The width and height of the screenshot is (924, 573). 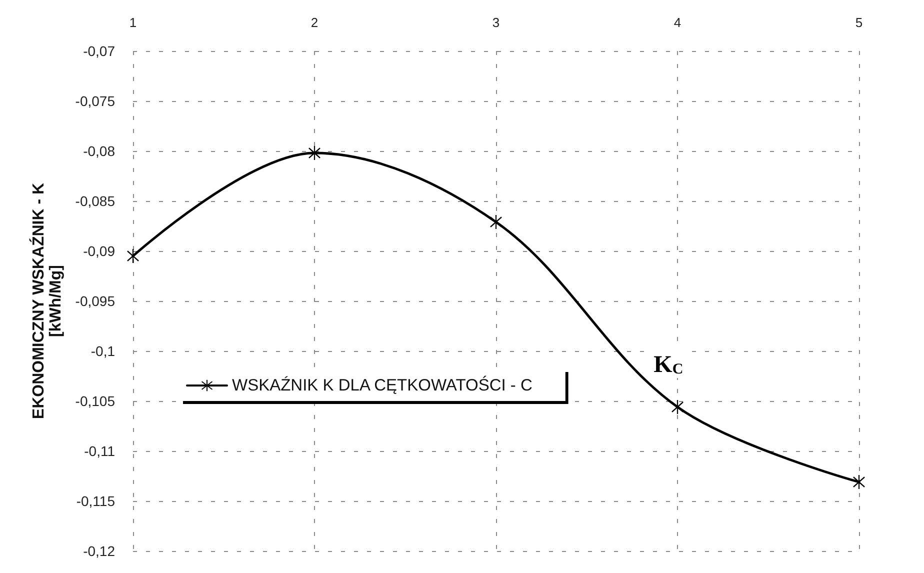 I want to click on legend-label: WSKAŹNIK K DLA CĘTKOWATOŚCI - C, so click(x=382, y=385).